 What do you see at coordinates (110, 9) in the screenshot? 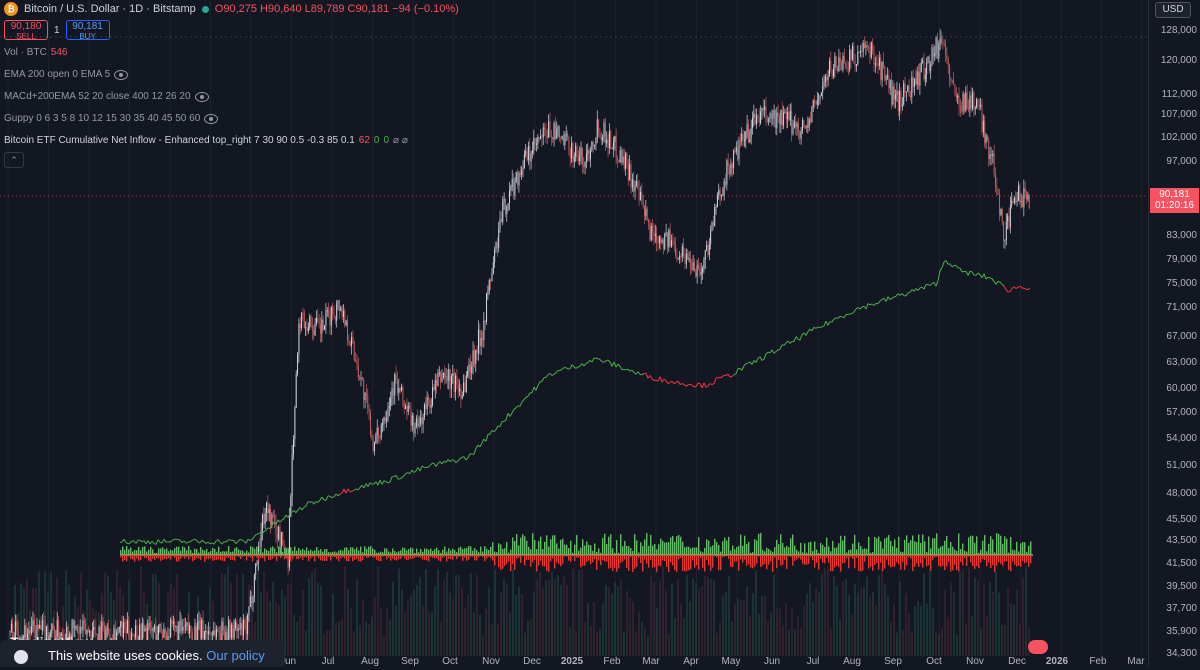
I see `symbol-title: Bitcoin / U.S. Dollar · 1D · Bitstamp` at bounding box center [110, 9].